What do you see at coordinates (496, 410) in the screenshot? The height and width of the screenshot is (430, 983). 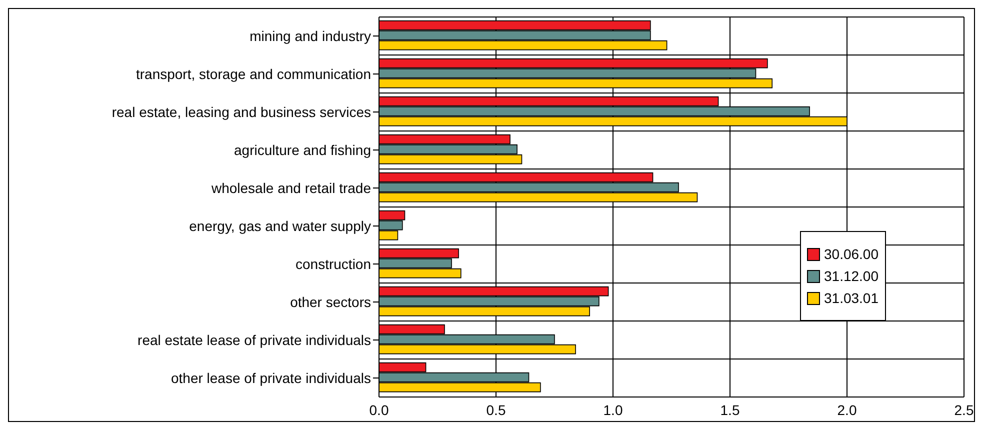 I see `x-tick-label: 0.5` at bounding box center [496, 410].